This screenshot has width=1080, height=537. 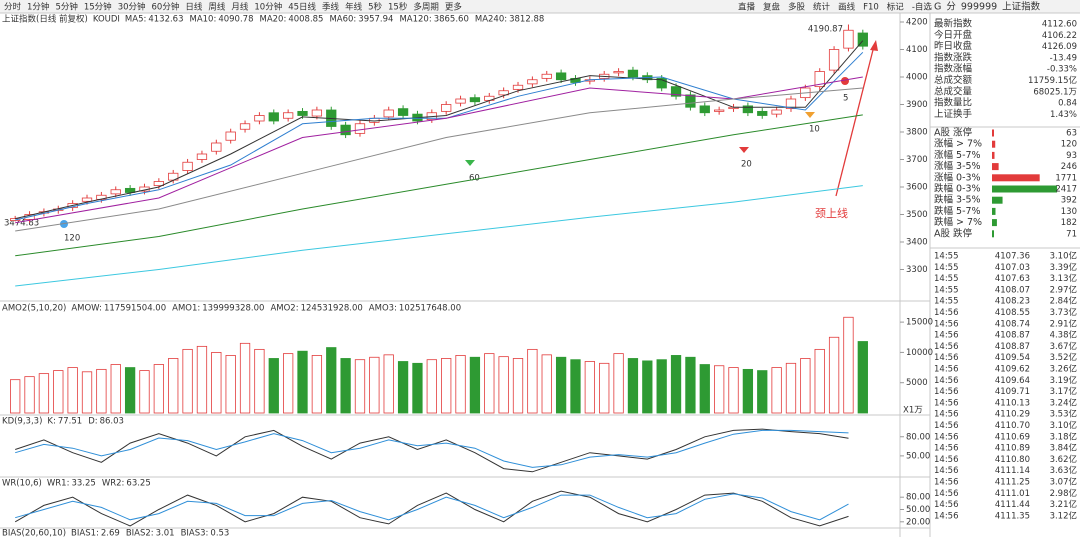 What do you see at coordinates (302, 7) in the screenshot?
I see `period-tab: 45日线` at bounding box center [302, 7].